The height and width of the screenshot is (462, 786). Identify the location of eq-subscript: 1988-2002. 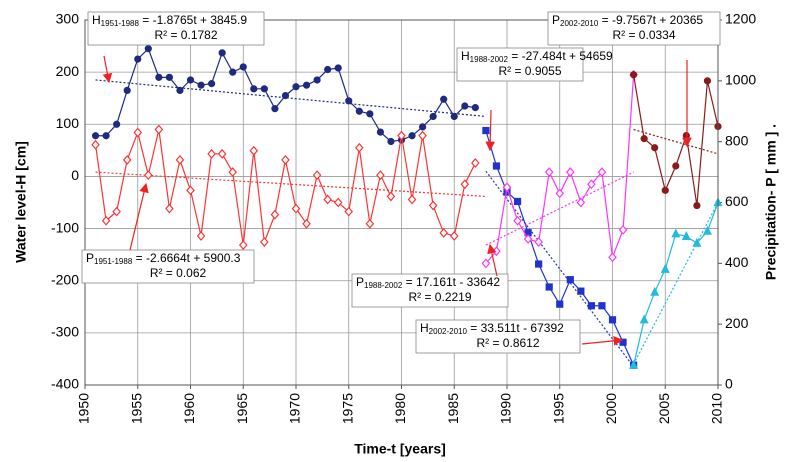
(383, 285).